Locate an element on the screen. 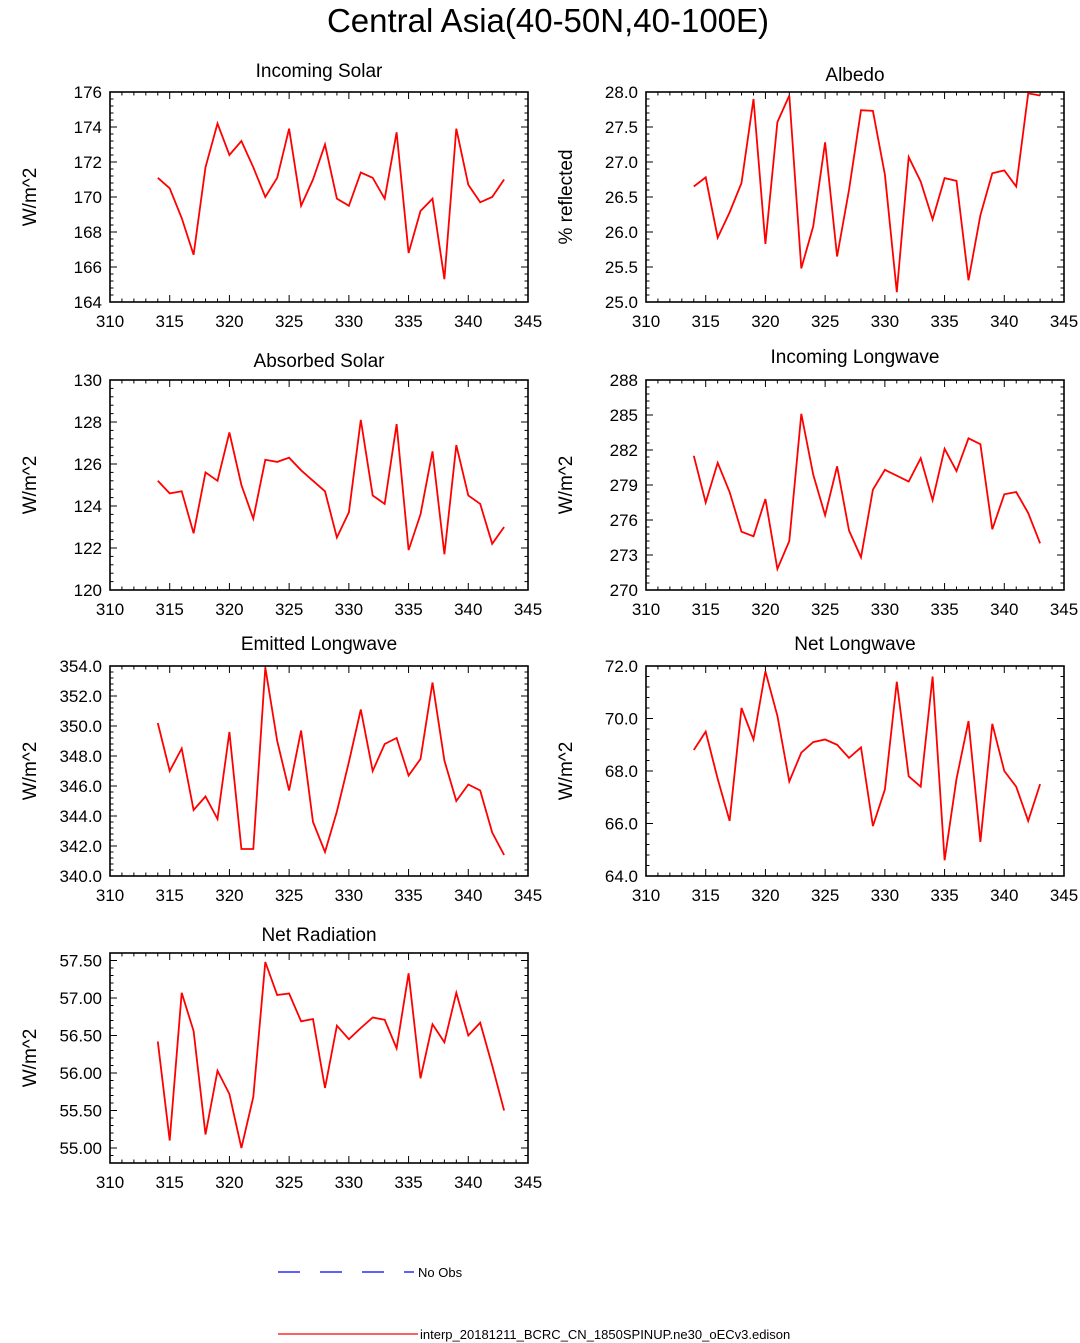 Image resolution: width=1080 pixels, height=1343 pixels. y-tick-label: 340.0 is located at coordinates (80, 876).